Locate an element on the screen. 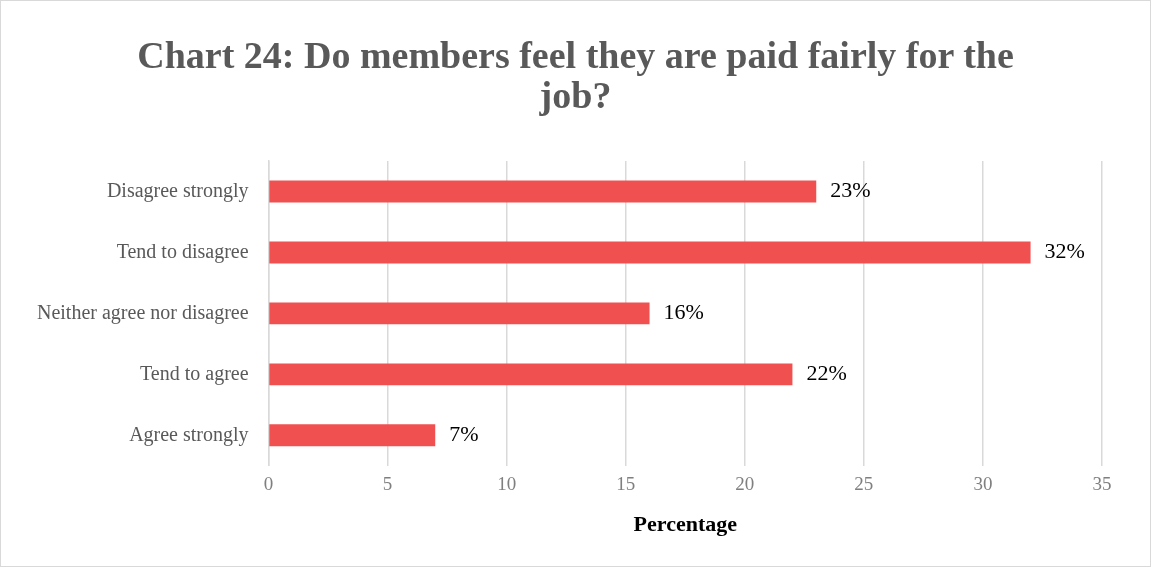  data-label: 7% is located at coordinates (464, 434).